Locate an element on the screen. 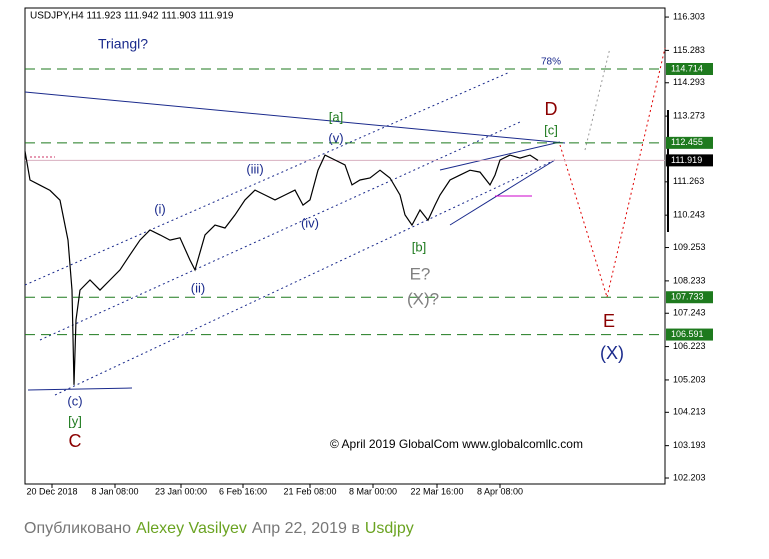 This screenshot has width=769, height=559. x-tick-label: 21 Feb 08:00 is located at coordinates (309, 491).